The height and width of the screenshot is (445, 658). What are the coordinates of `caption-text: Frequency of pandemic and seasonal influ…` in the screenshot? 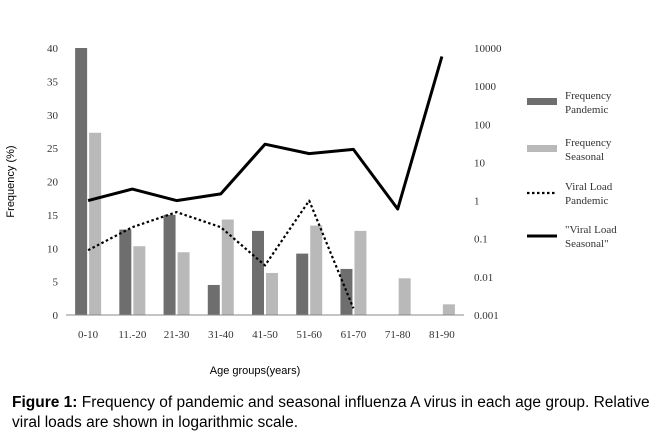 It's located at (331, 412).